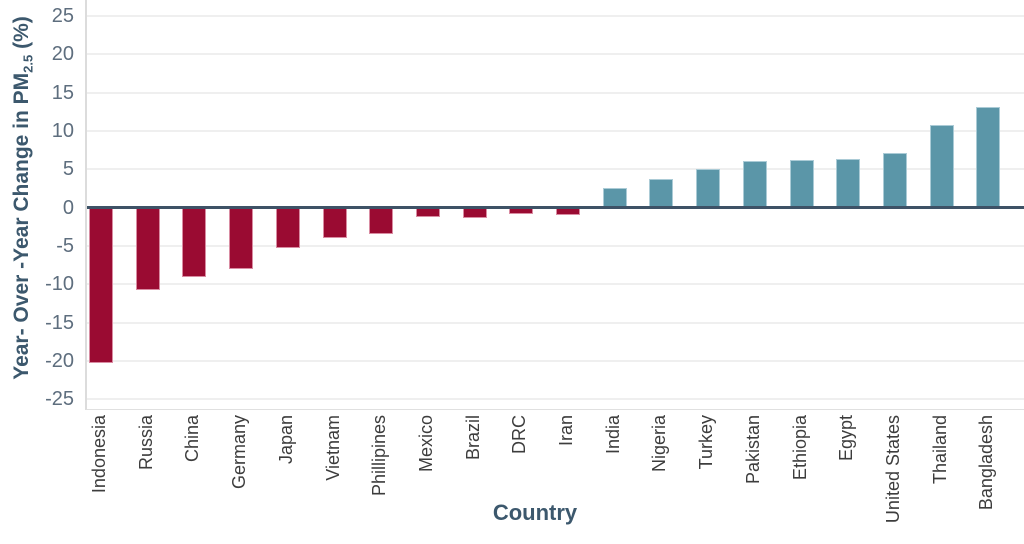 The image size is (1024, 544). What do you see at coordinates (381, 220) in the screenshot?
I see `bar-phillipines` at bounding box center [381, 220].